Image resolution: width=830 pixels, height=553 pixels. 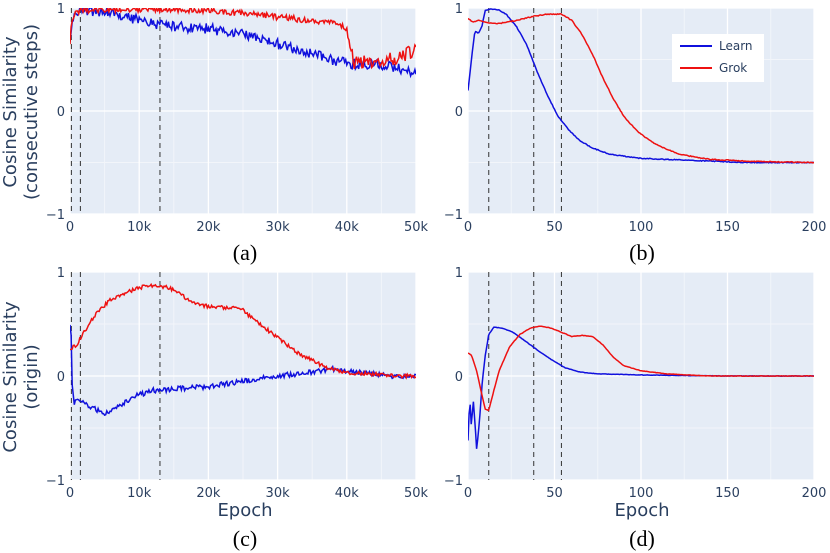 What do you see at coordinates (641, 510) in the screenshot?
I see `x-axis-title-right: Epoch` at bounding box center [641, 510].